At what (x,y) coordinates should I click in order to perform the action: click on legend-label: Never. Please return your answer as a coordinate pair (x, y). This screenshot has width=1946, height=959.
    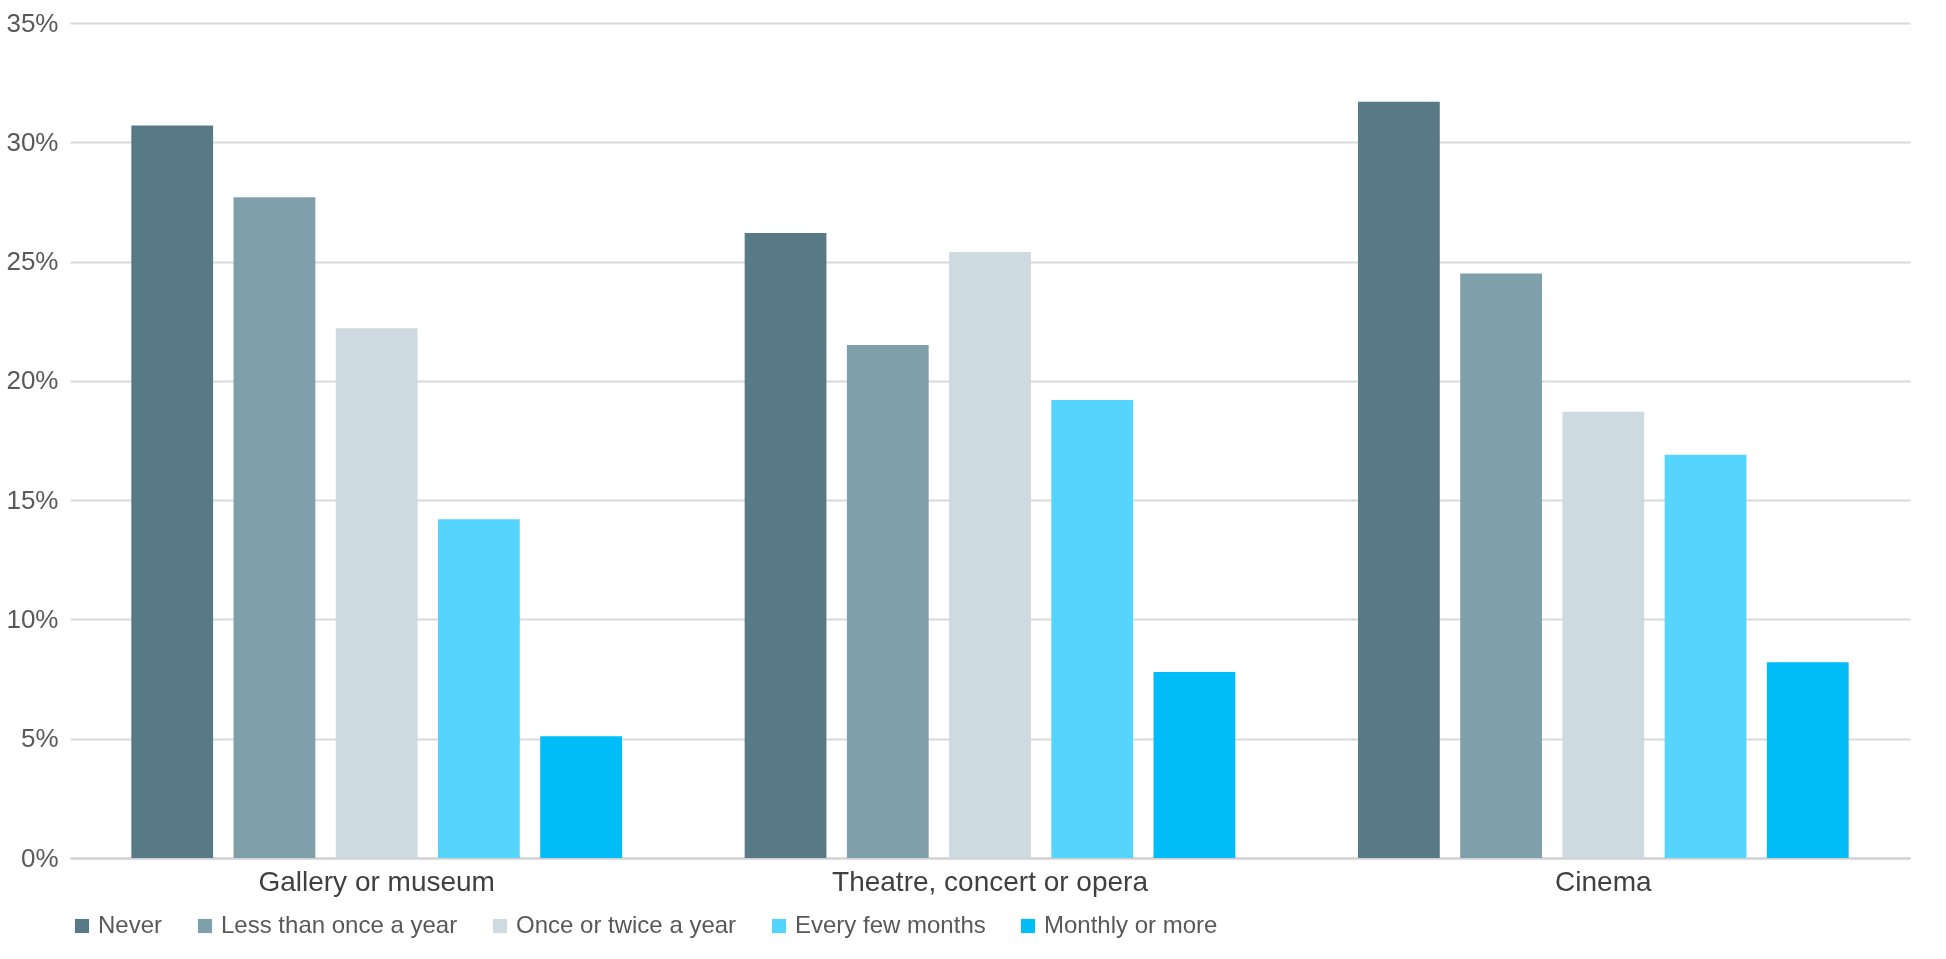
    Looking at the image, I should click on (130, 924).